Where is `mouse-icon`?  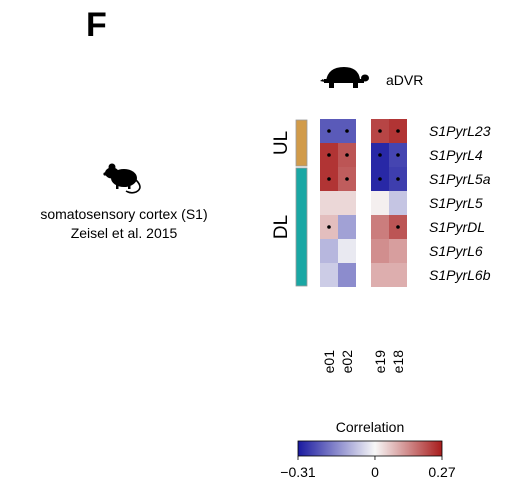 mouse-icon is located at coordinates (122, 178).